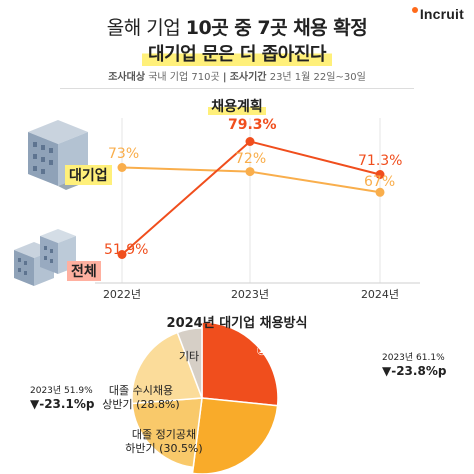 The width and height of the screenshot is (474, 474). I want to click on series-label-large-company: 대기업, so click(88, 175).